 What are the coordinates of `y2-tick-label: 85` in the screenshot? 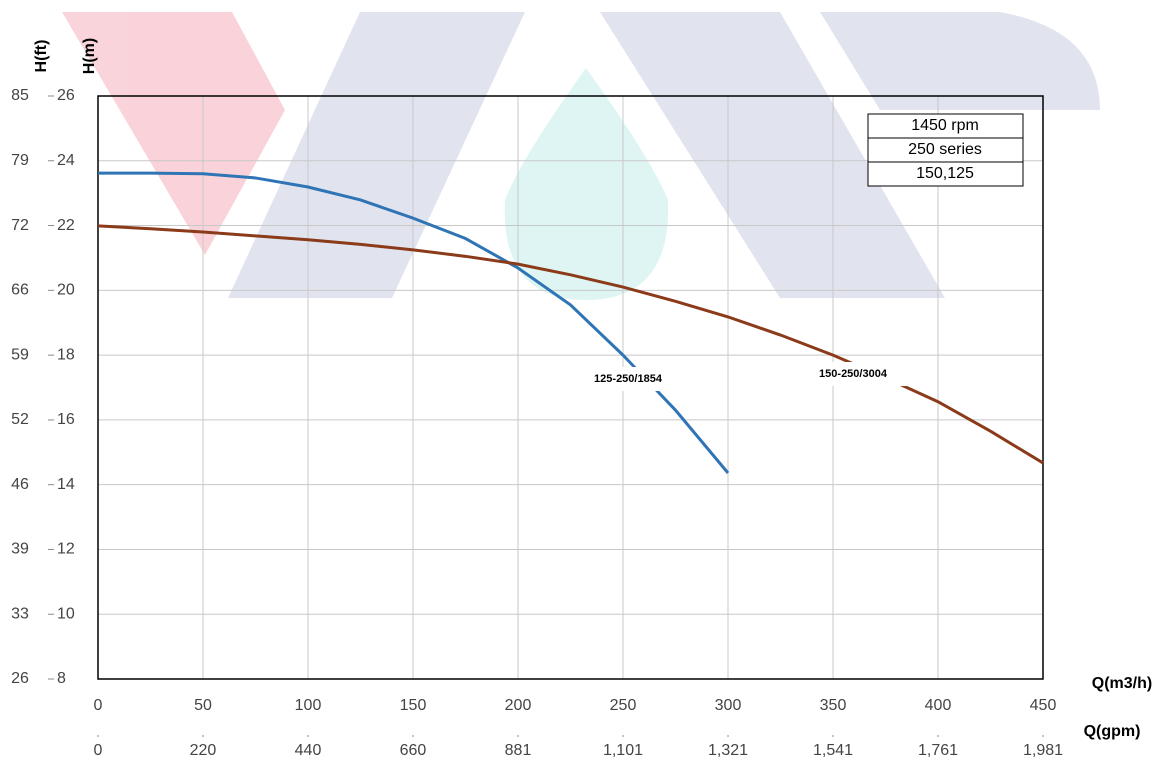 It's located at (20, 95).